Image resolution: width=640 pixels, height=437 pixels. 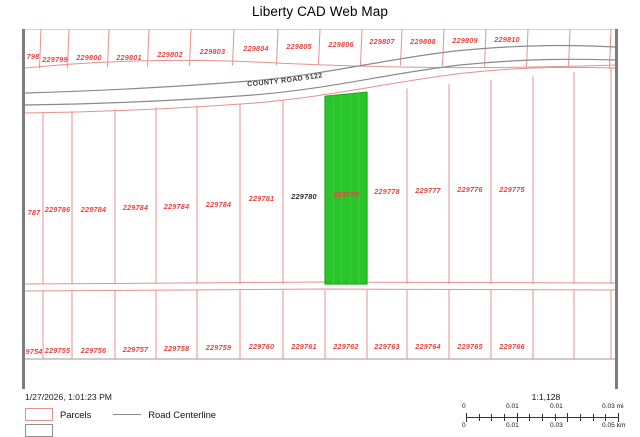 I want to click on parcel-label-229781-6: 229781, so click(x=261, y=198).